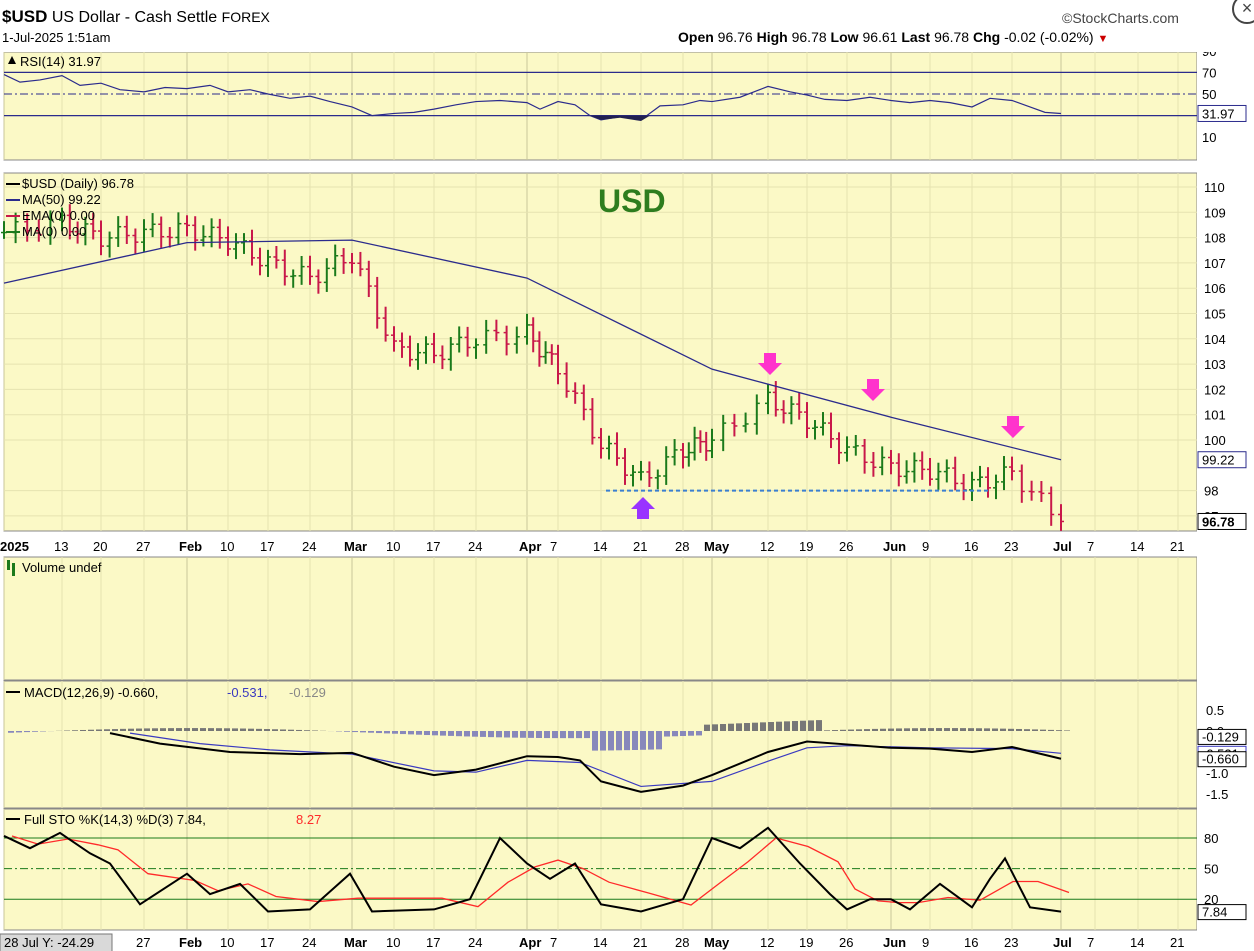  I want to click on date-label: Jun, so click(894, 546).